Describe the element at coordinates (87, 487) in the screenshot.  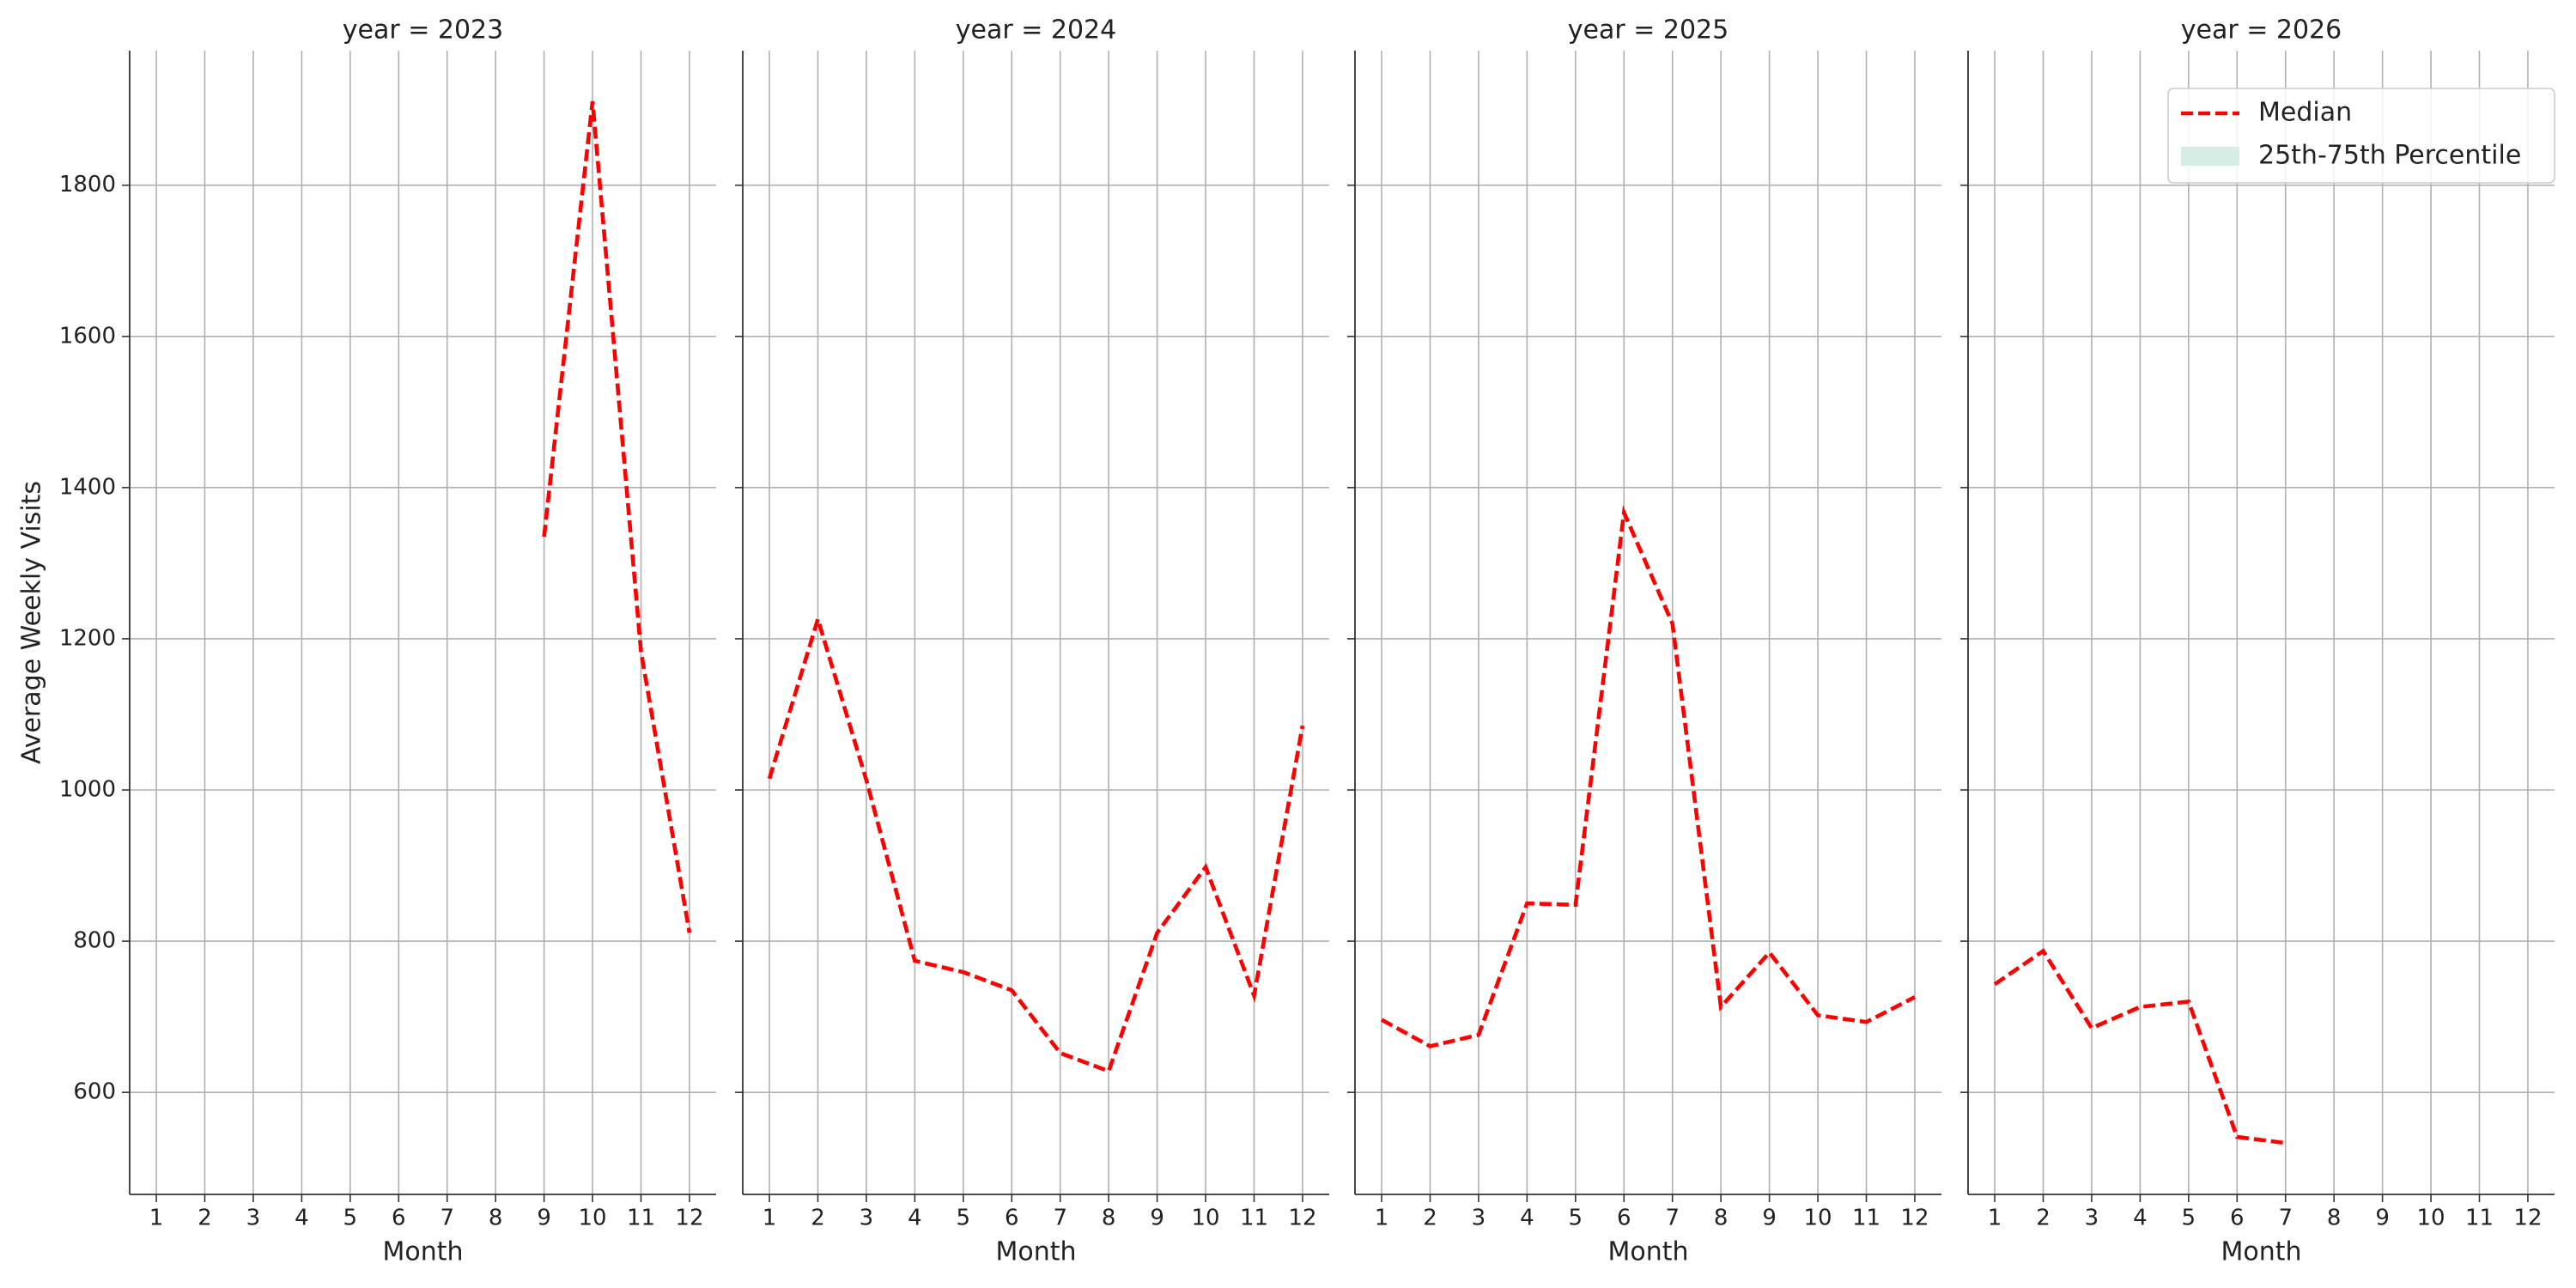
I see `y-tick-label: 1400` at that location.